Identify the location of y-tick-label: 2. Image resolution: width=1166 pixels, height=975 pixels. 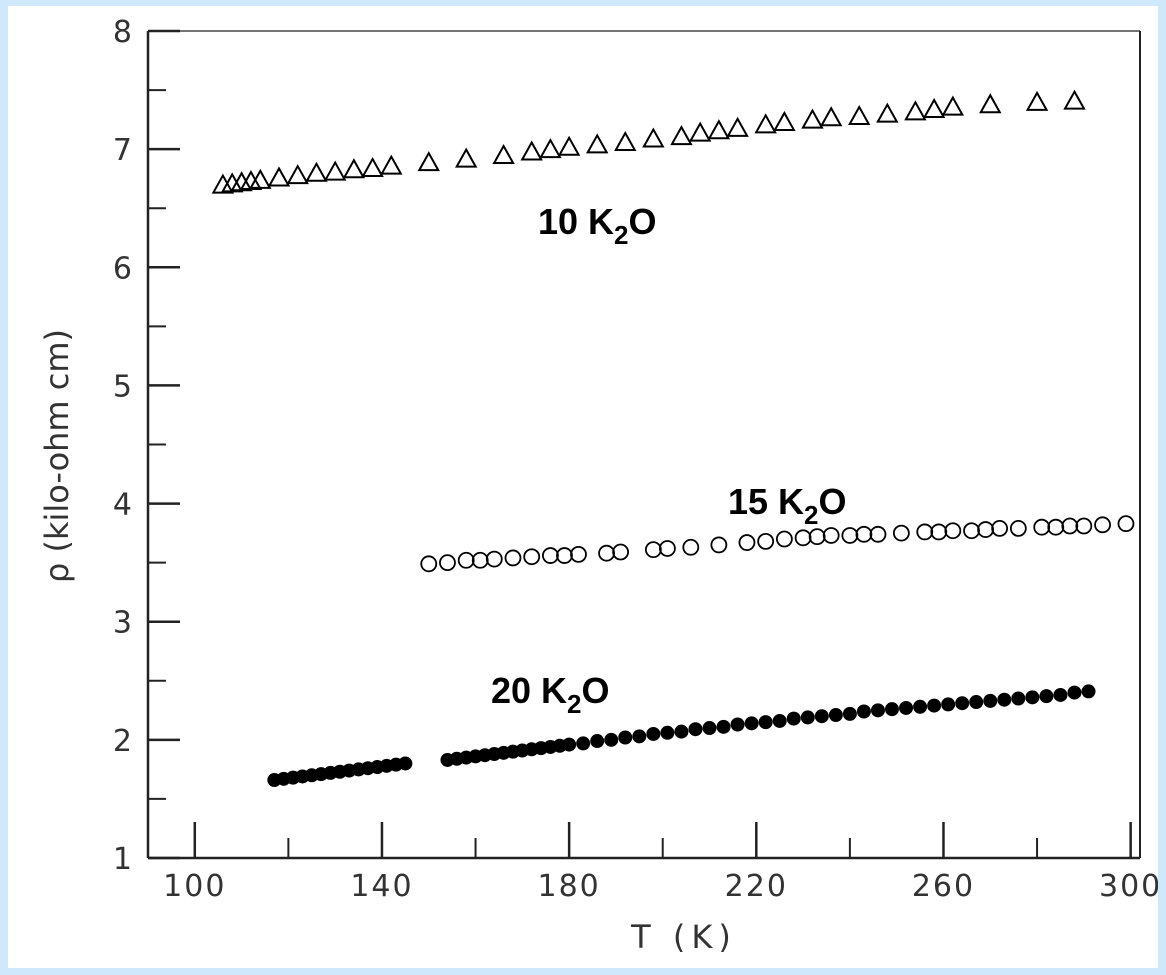
(122, 741).